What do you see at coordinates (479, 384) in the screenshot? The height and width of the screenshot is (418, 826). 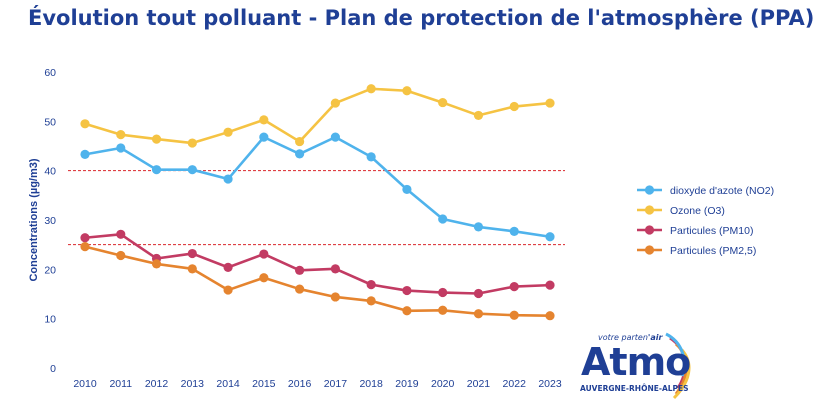 I see `x-tick-label: 2021` at bounding box center [479, 384].